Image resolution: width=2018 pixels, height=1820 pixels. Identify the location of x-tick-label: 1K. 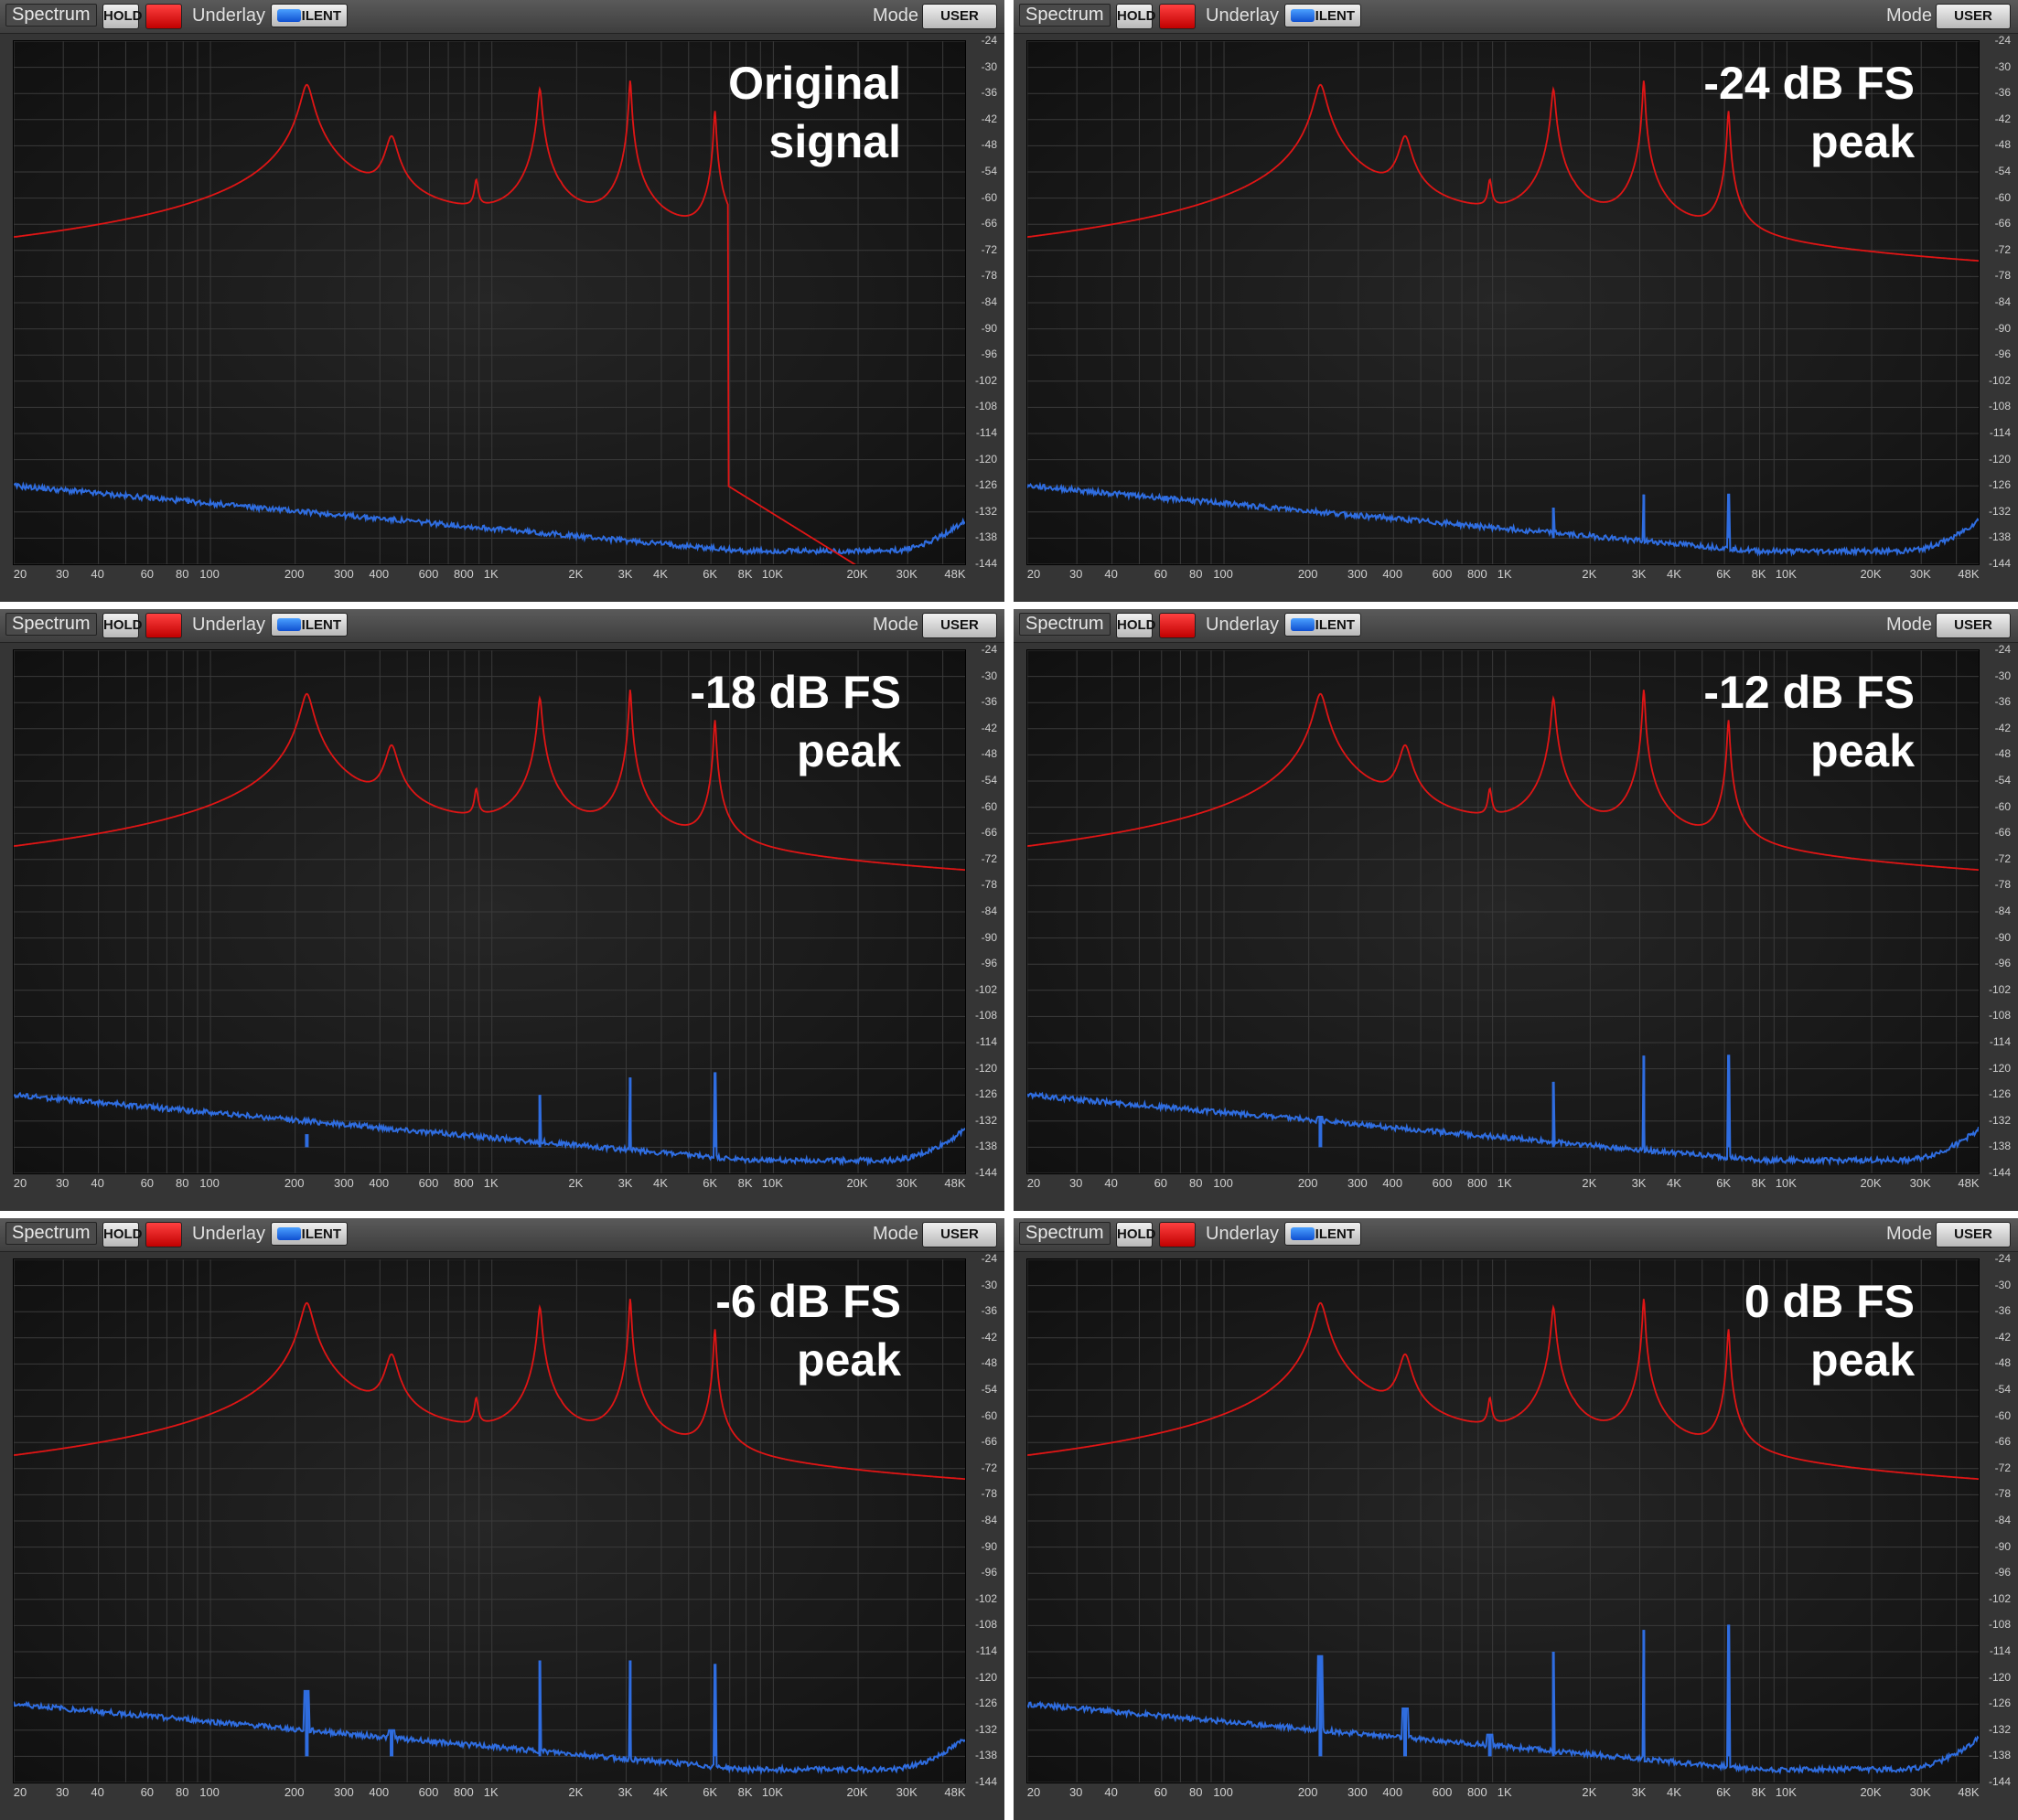
(1504, 574).